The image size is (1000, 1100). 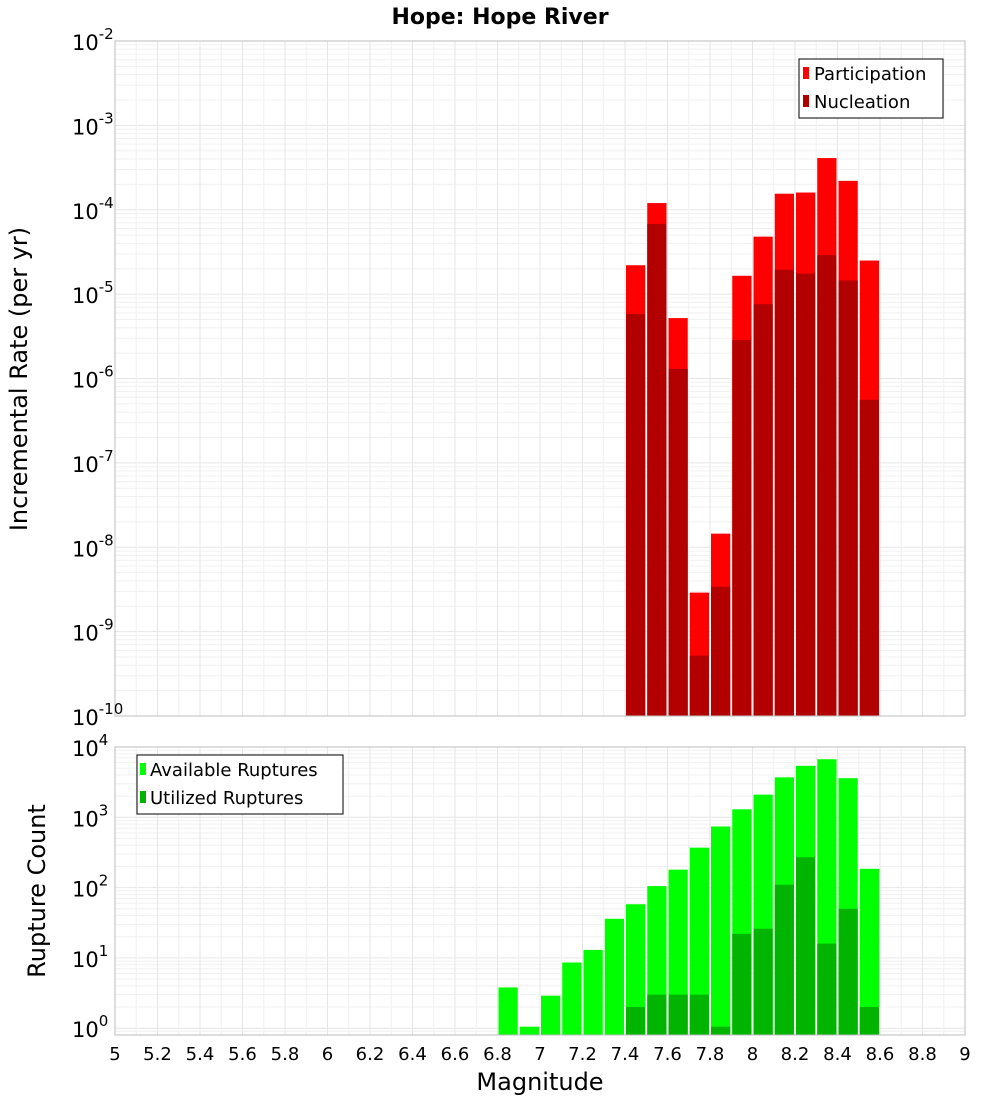 I want to click on x-tick-label: 8.2, so click(x=795, y=1054).